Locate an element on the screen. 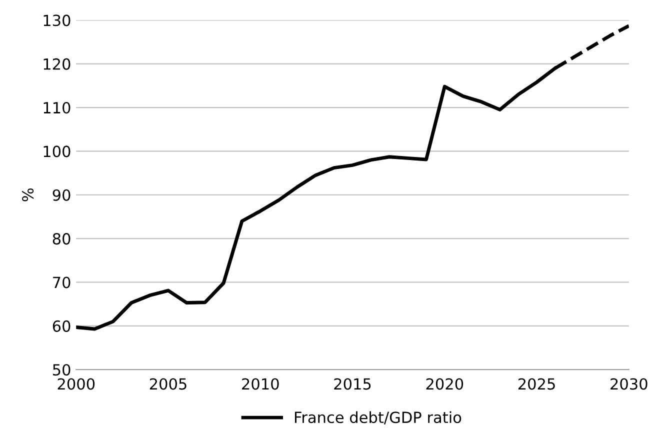  x-tick-label: 2025 is located at coordinates (536, 384).